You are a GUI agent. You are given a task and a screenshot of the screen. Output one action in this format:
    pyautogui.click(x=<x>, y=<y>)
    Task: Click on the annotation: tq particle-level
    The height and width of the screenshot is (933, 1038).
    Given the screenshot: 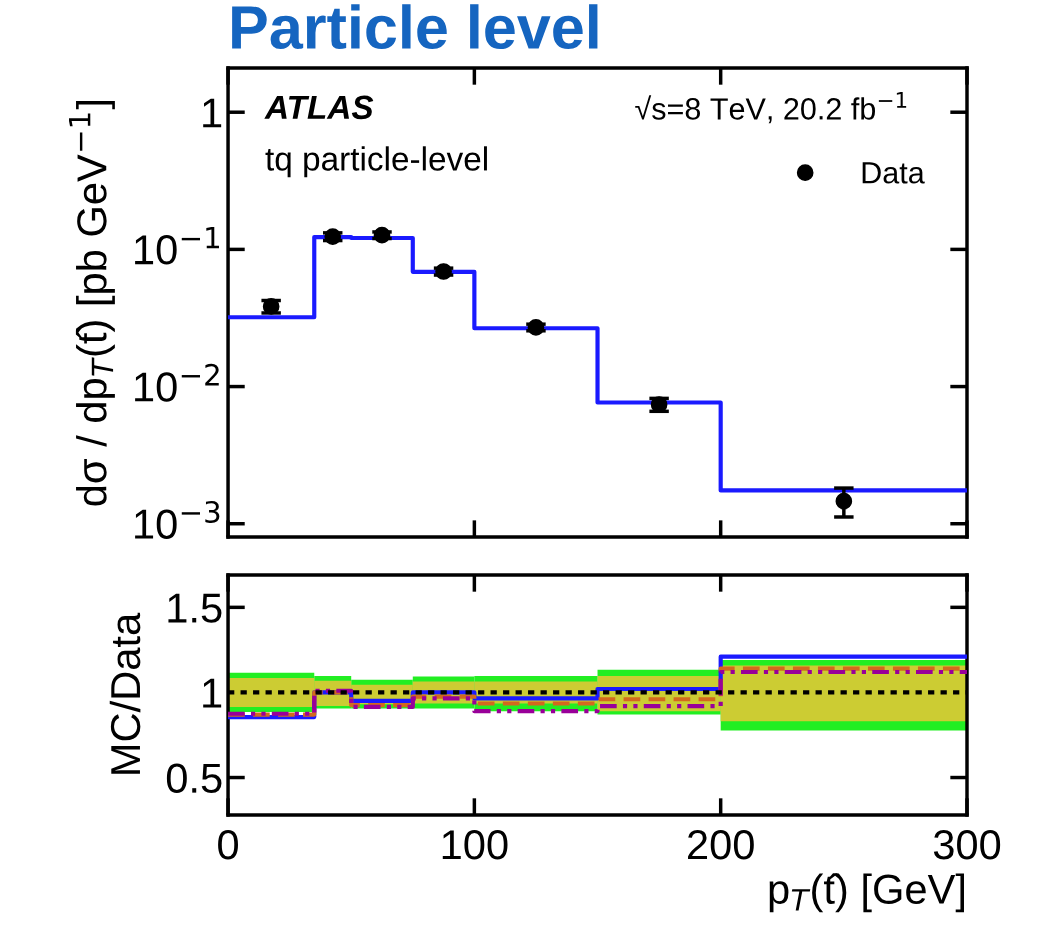 What is the action you would take?
    pyautogui.click(x=376, y=162)
    